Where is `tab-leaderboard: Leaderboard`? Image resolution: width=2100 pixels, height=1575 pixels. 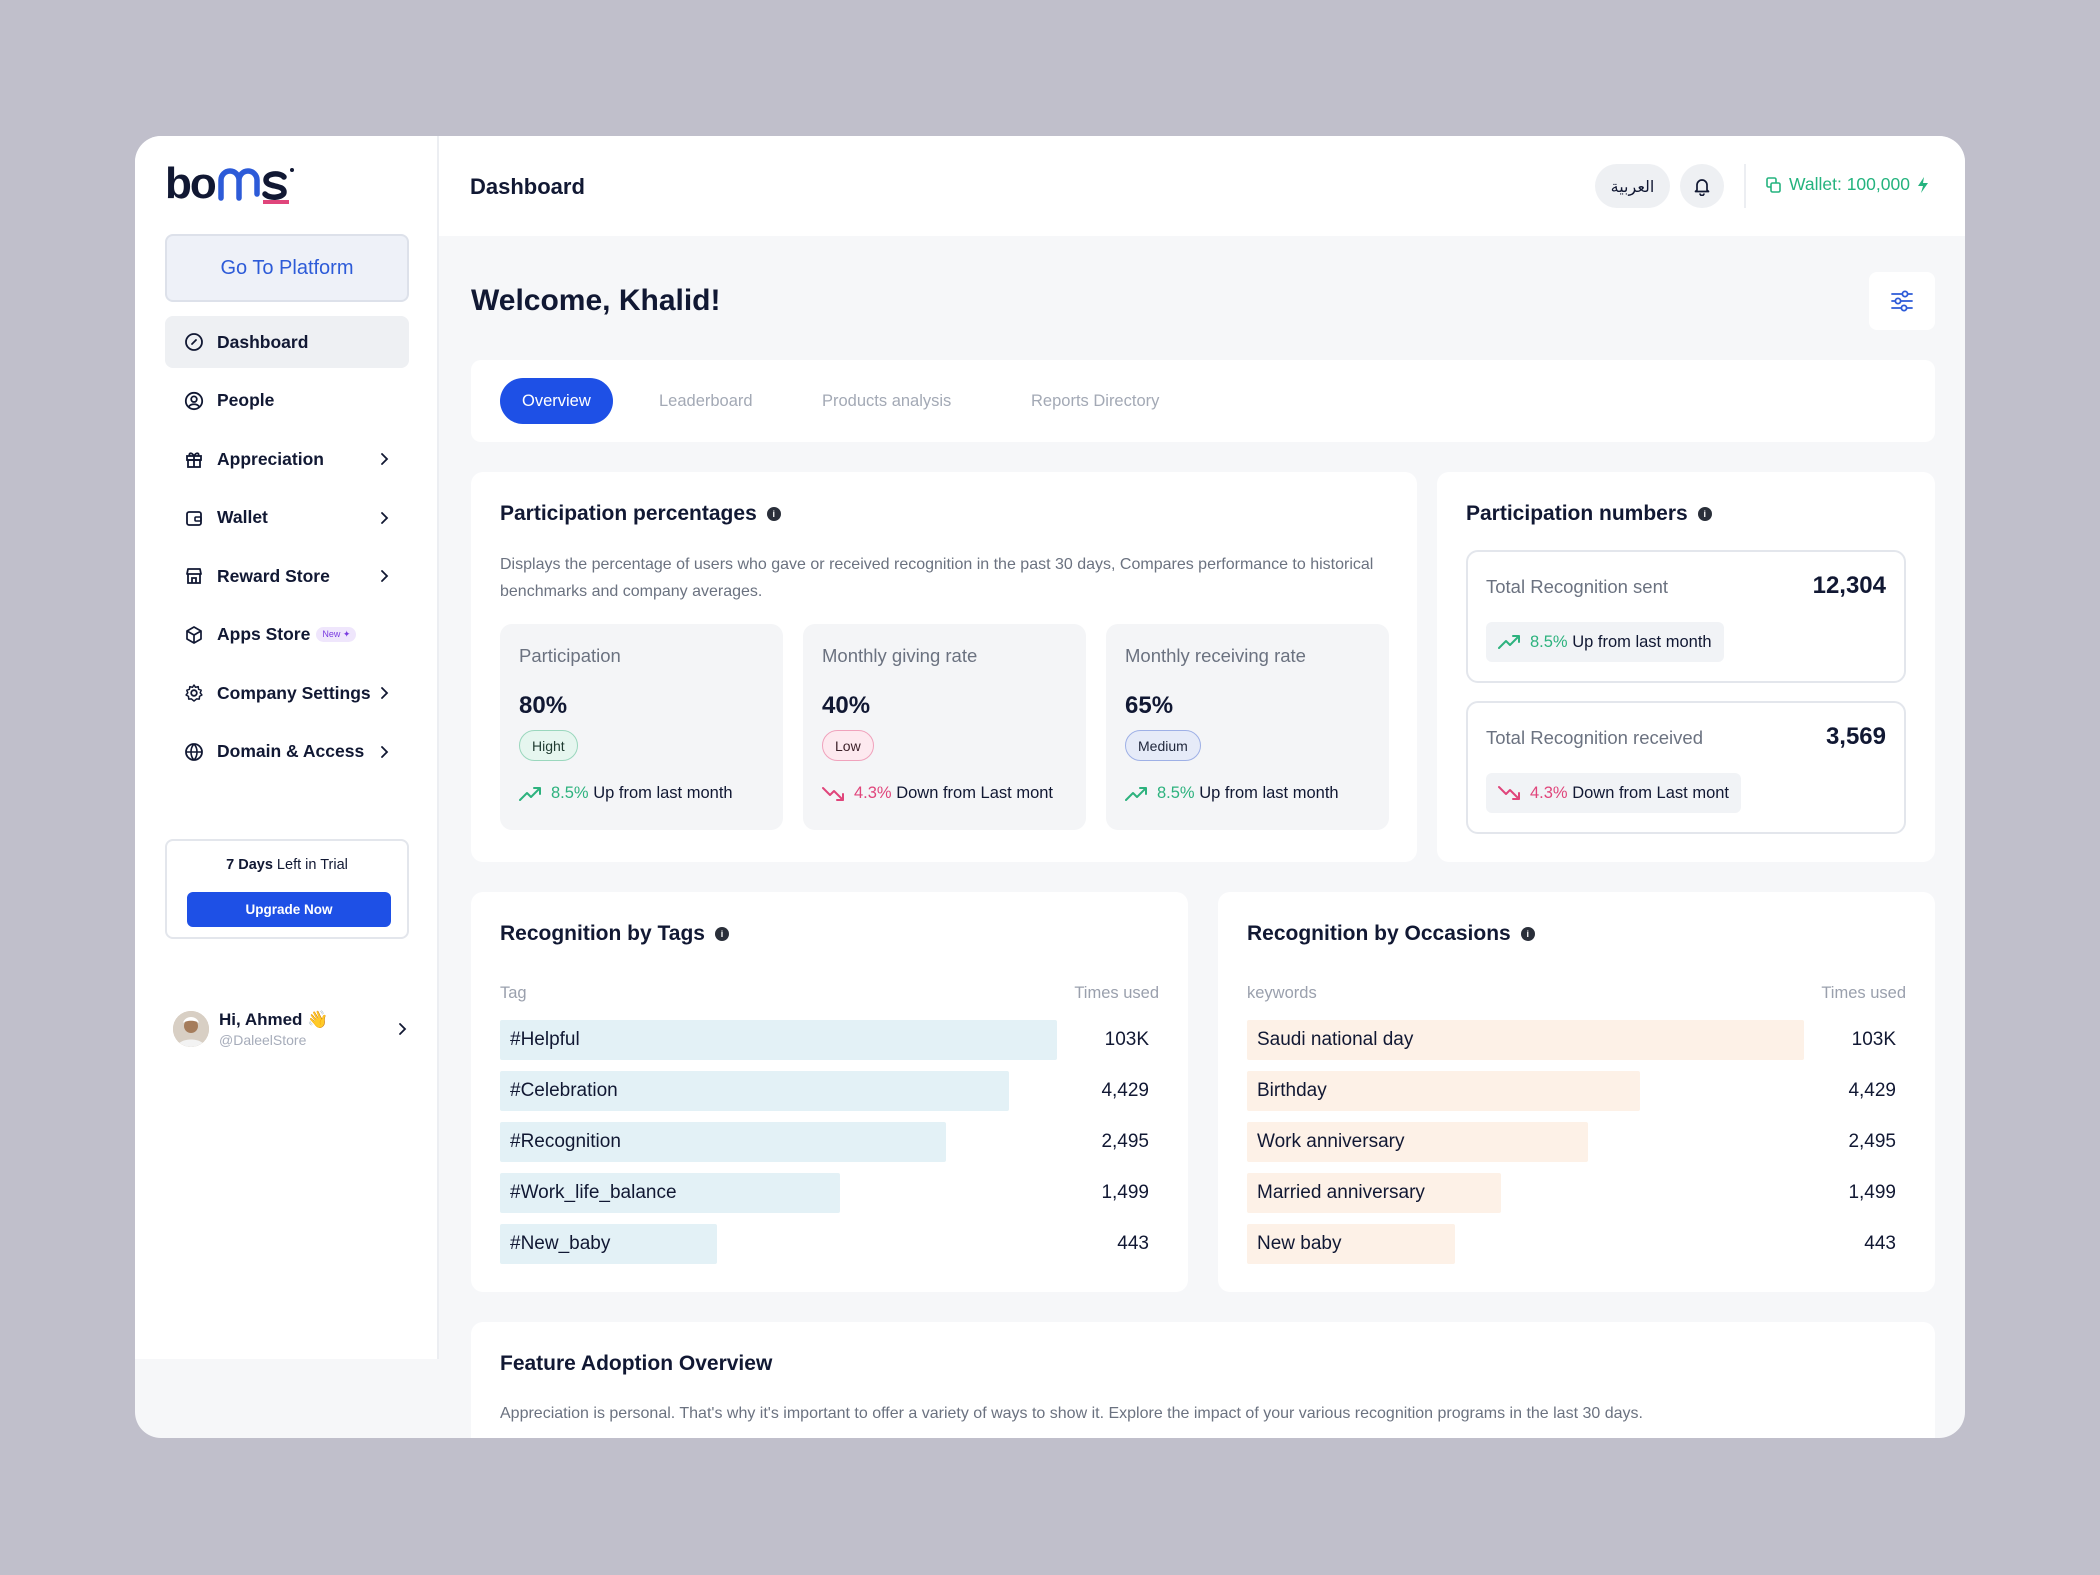 tab-leaderboard: Leaderboard is located at coordinates (706, 400).